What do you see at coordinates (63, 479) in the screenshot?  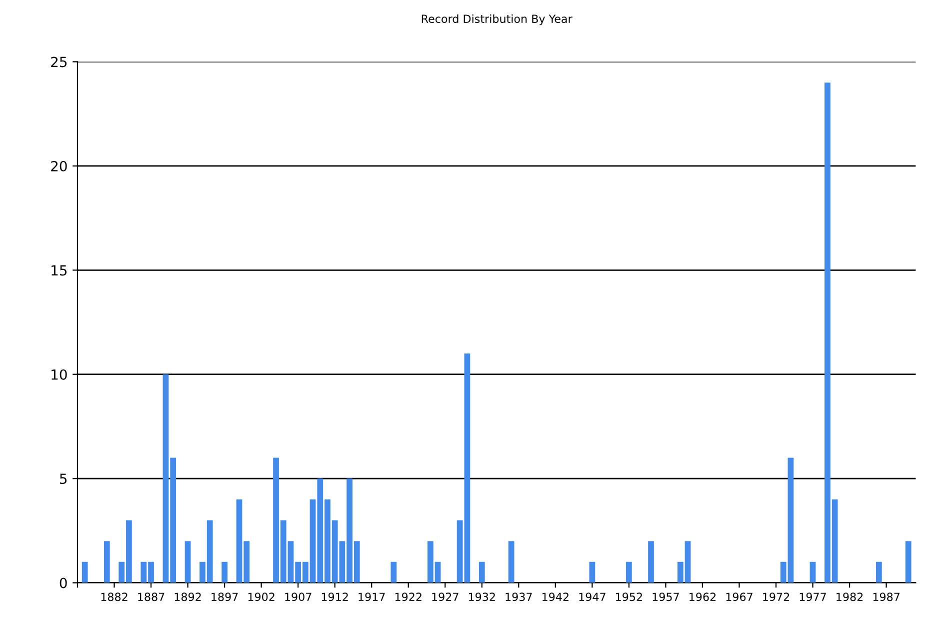 I see `y-tick-label: 5` at bounding box center [63, 479].